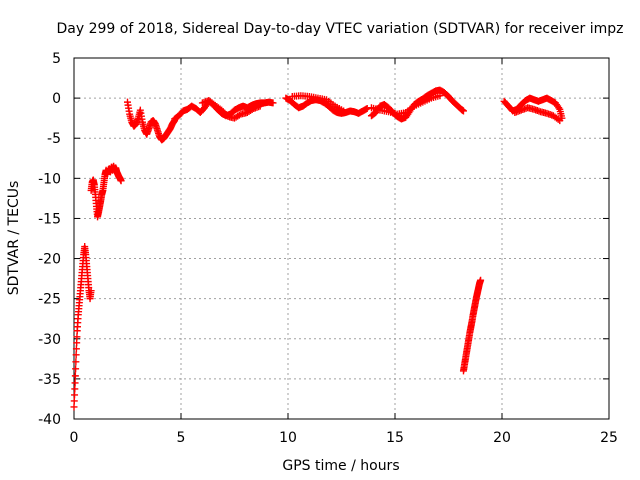 Image resolution: width=640 pixels, height=480 pixels. What do you see at coordinates (56, 99) in the screenshot?
I see `y-tick-label: 0` at bounding box center [56, 99].